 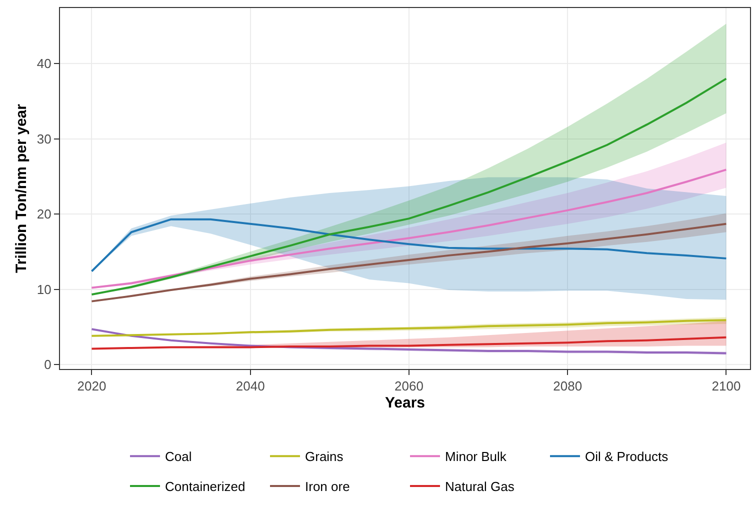 What do you see at coordinates (327, 486) in the screenshot?
I see `legend-label: Iron ore` at bounding box center [327, 486].